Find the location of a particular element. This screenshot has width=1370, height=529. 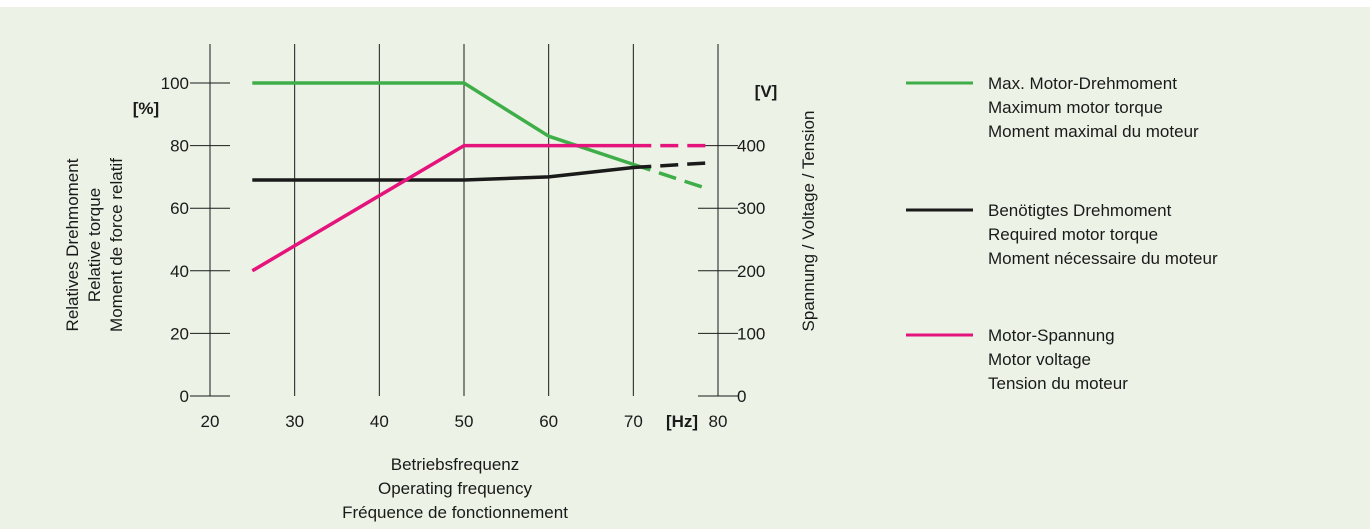

y-left-tick-label: 60 is located at coordinates (179, 208).